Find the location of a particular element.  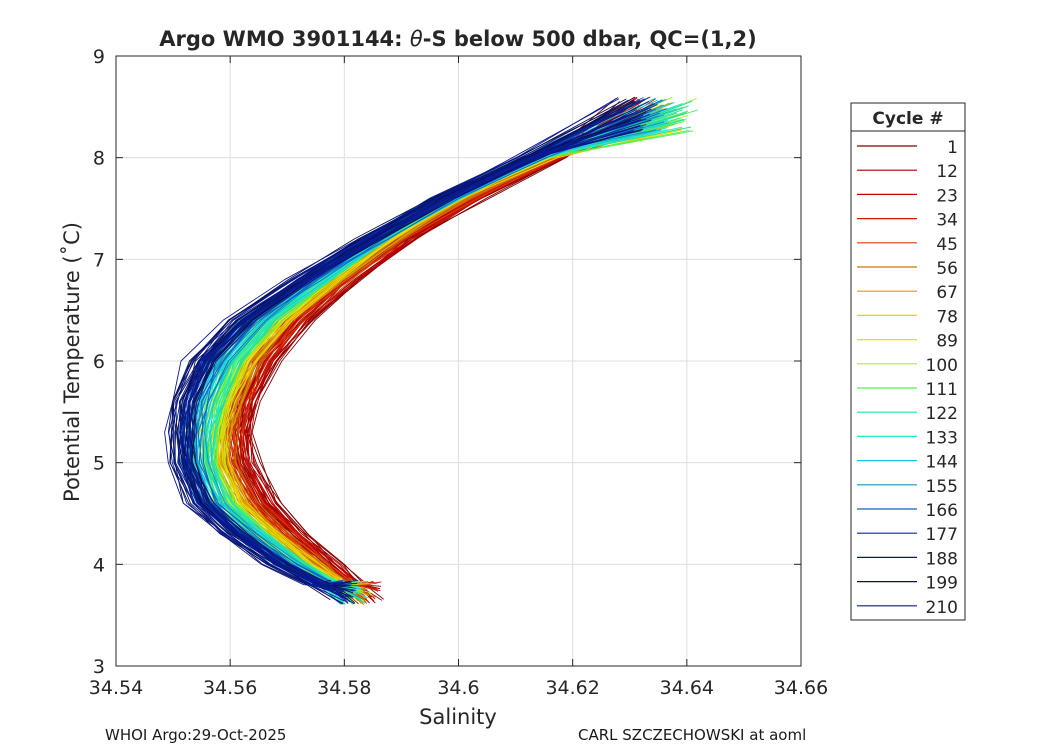

footer-credit-left: WHOI Argo:29-Oct-2025 is located at coordinates (196, 735).